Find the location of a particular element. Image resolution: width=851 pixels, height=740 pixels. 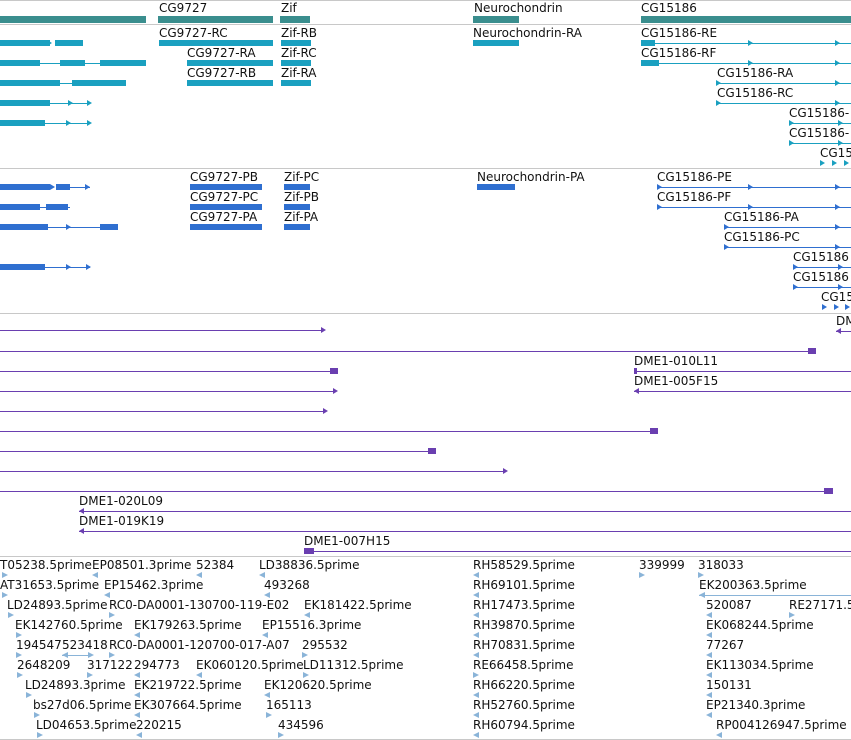

est-label: RP004126947.5prime is located at coordinates (781, 725).